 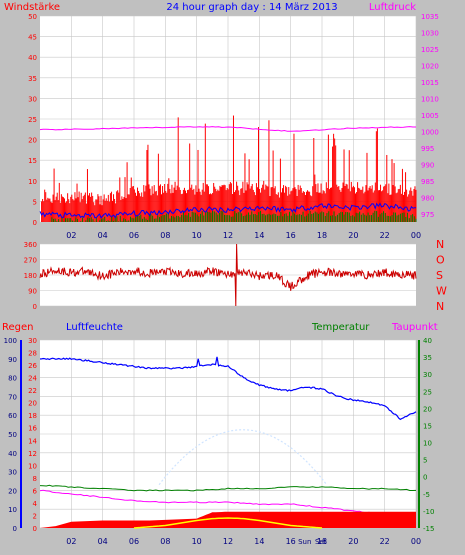 I want to click on rain-area, so click(x=228, y=519).